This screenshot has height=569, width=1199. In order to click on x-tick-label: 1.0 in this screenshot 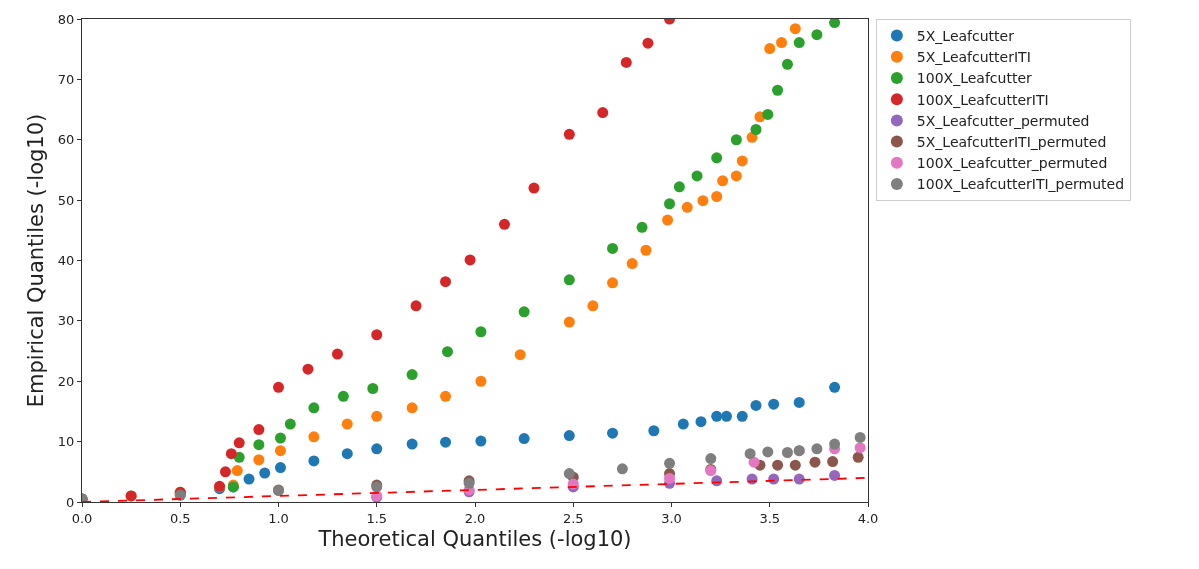, I will do `click(278, 518)`.